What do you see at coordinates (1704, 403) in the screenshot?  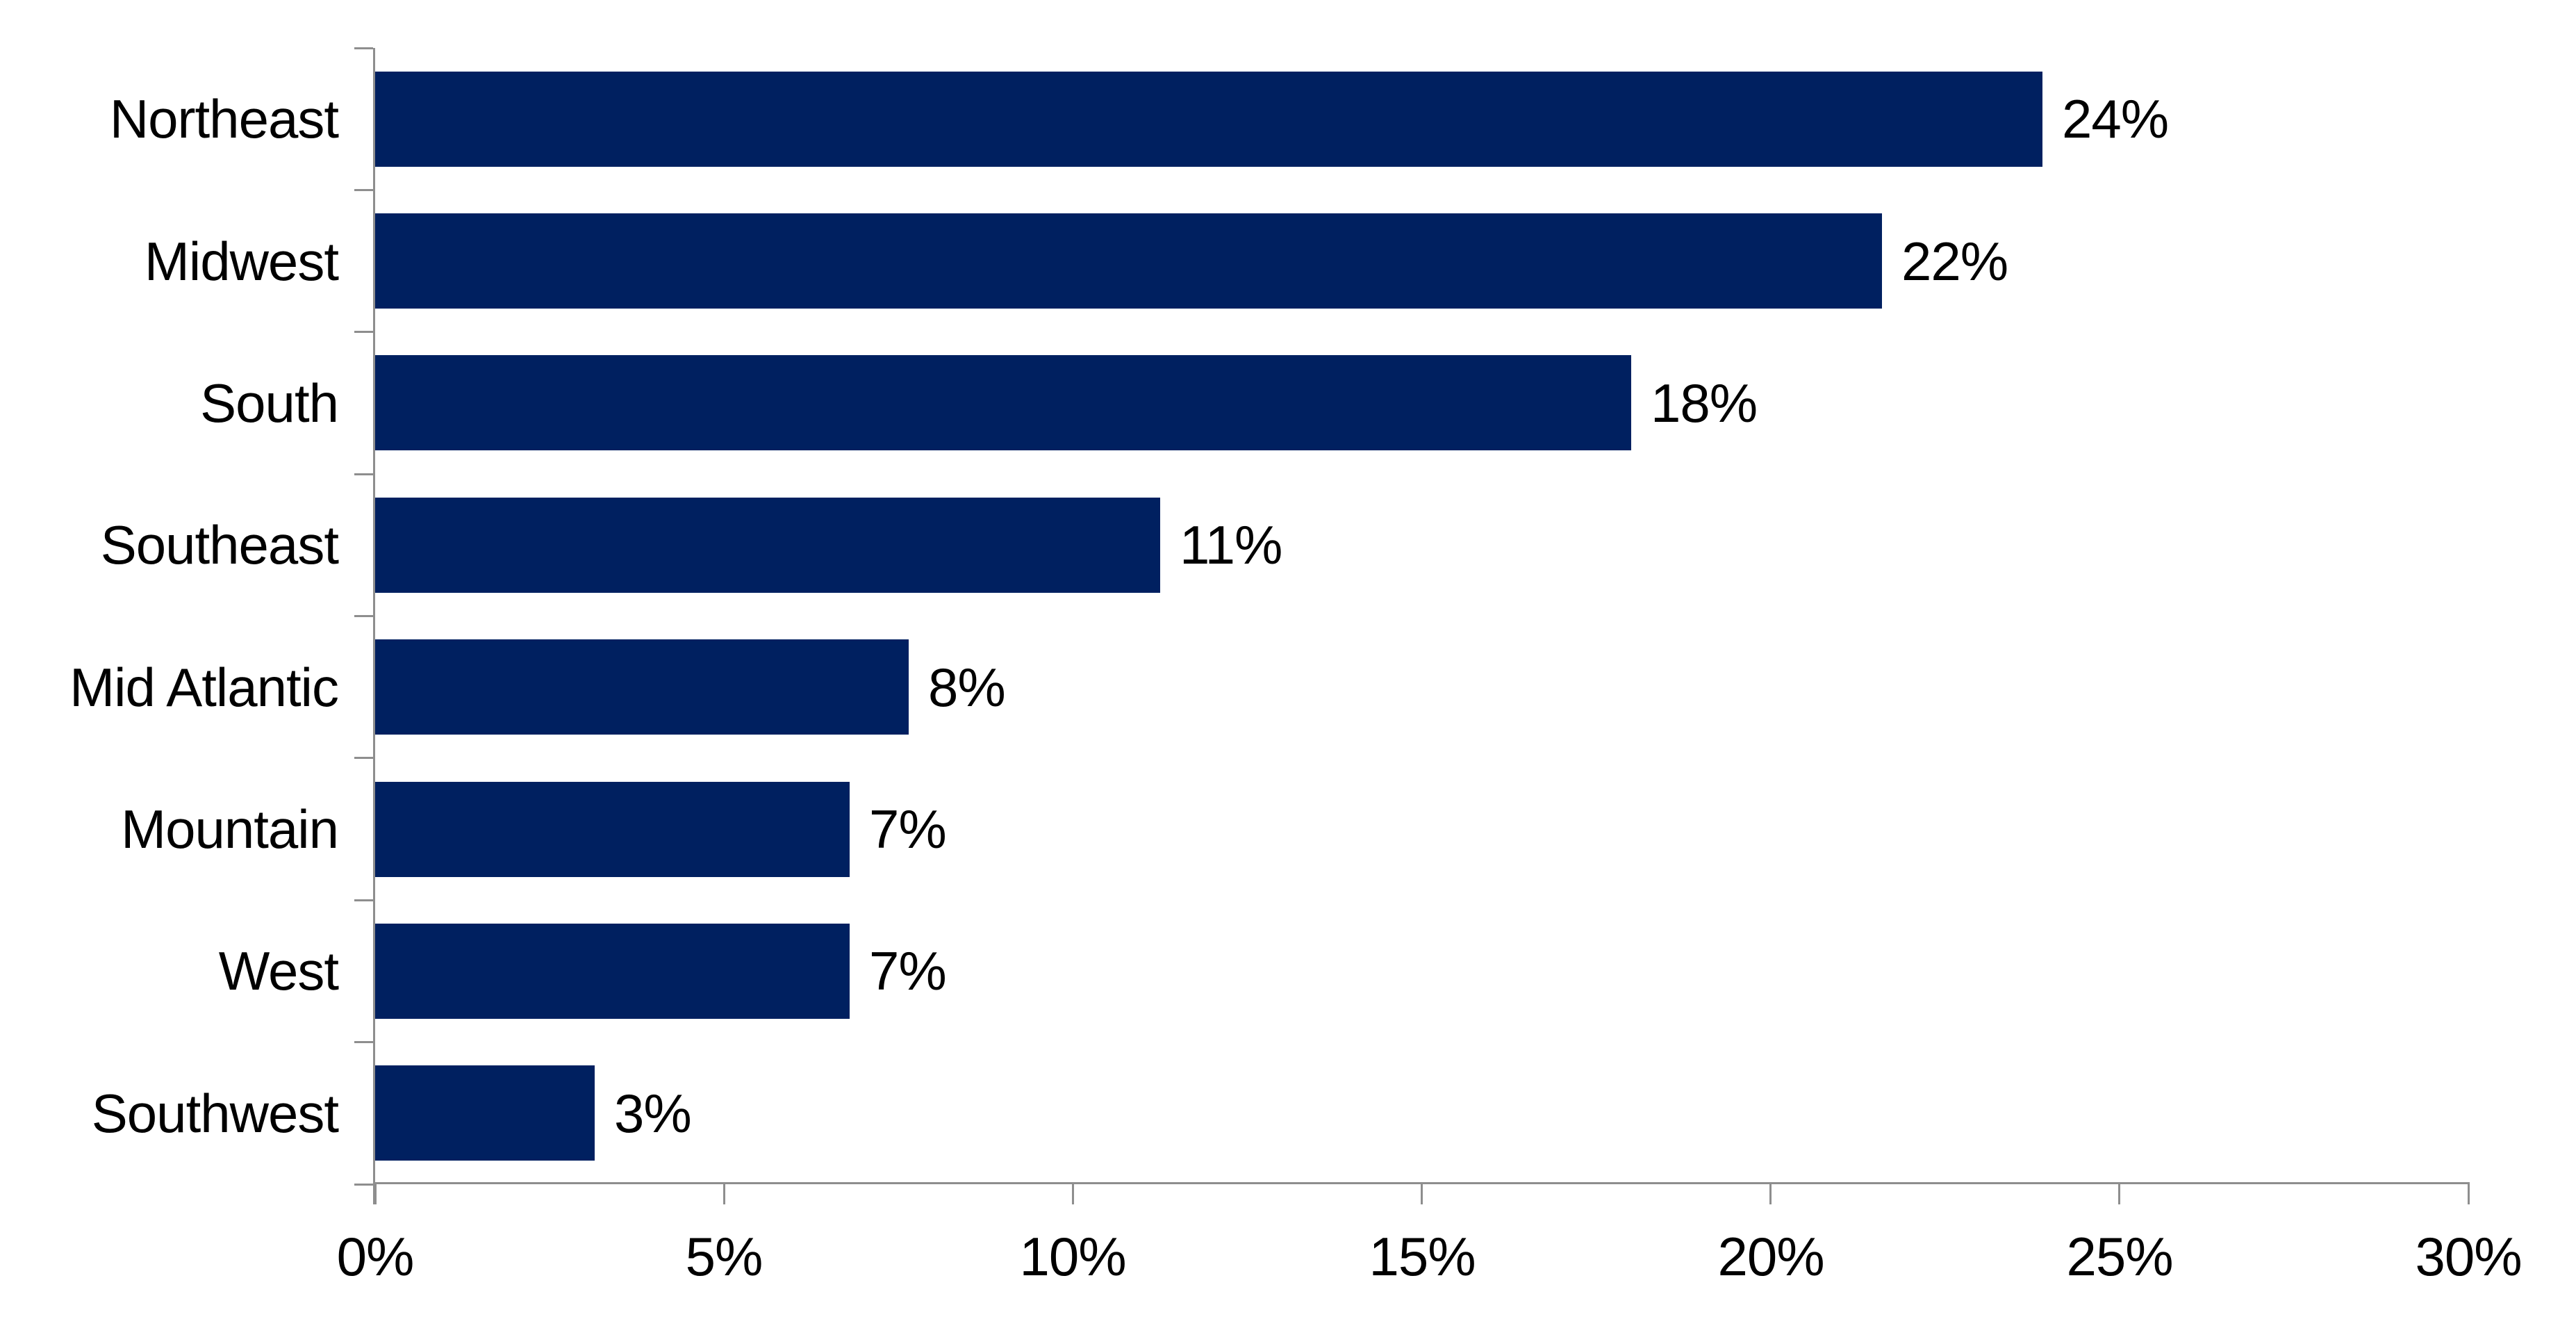 I see `value-label: 18%` at bounding box center [1704, 403].